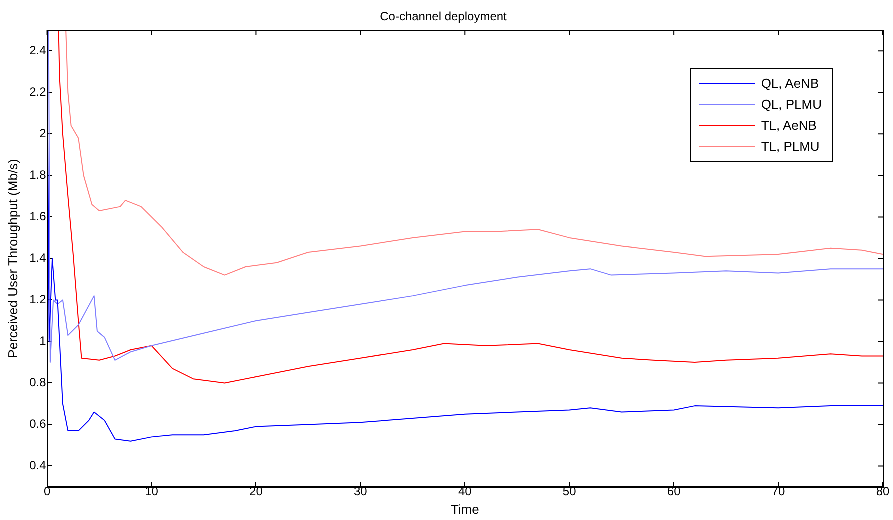 The width and height of the screenshot is (893, 520). Describe the element at coordinates (789, 126) in the screenshot. I see `legend-label: TL, AeNB` at that location.